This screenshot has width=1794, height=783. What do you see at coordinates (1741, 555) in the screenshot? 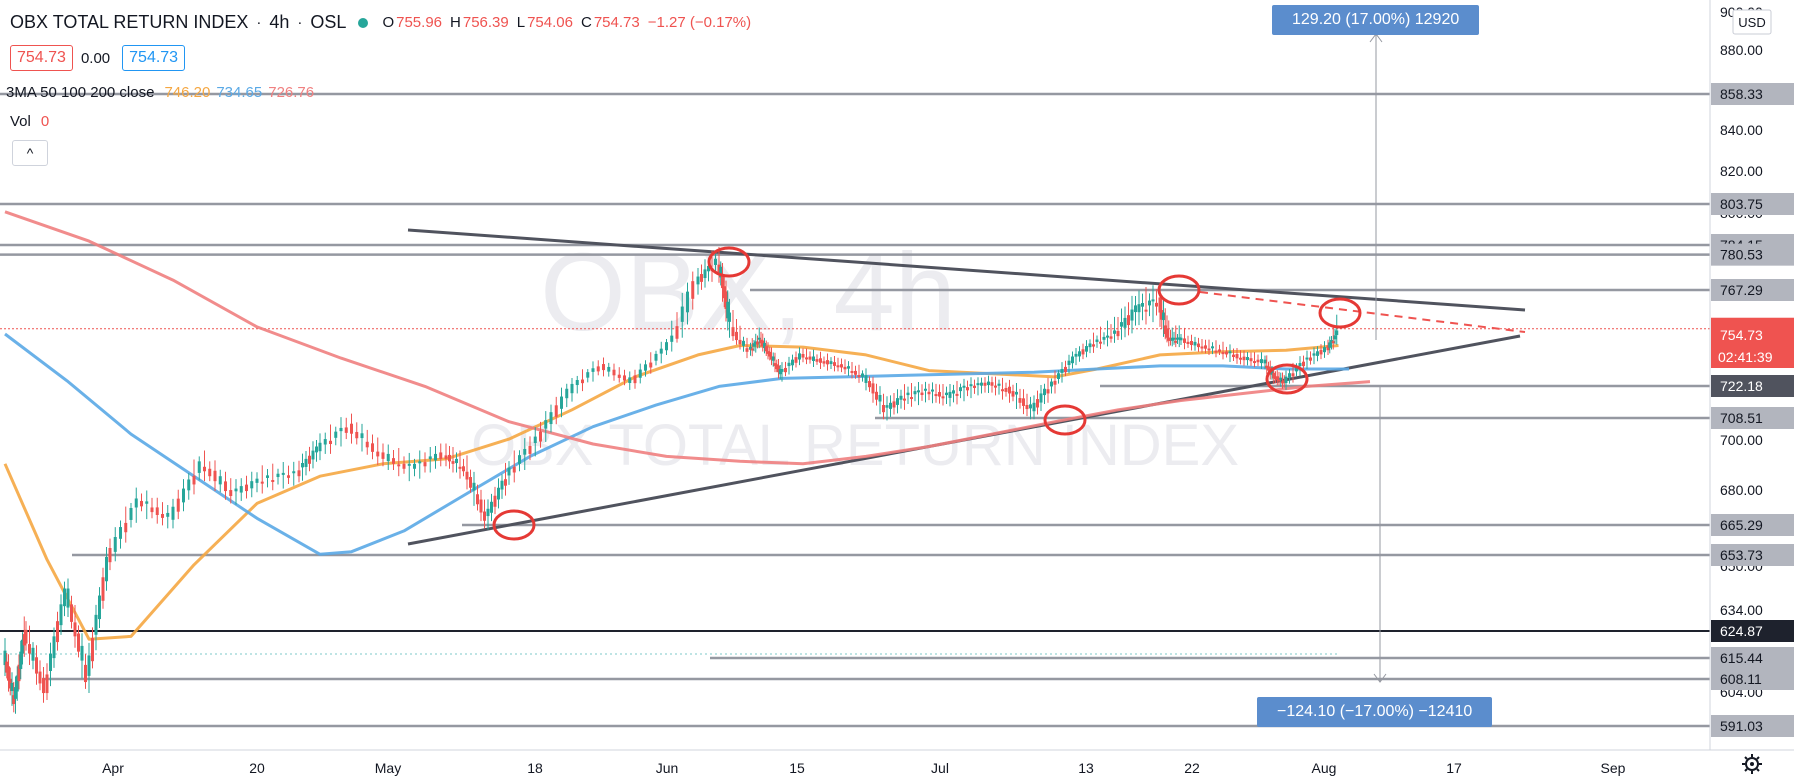
I see `price-level-tag-label: 653.73` at bounding box center [1741, 555].